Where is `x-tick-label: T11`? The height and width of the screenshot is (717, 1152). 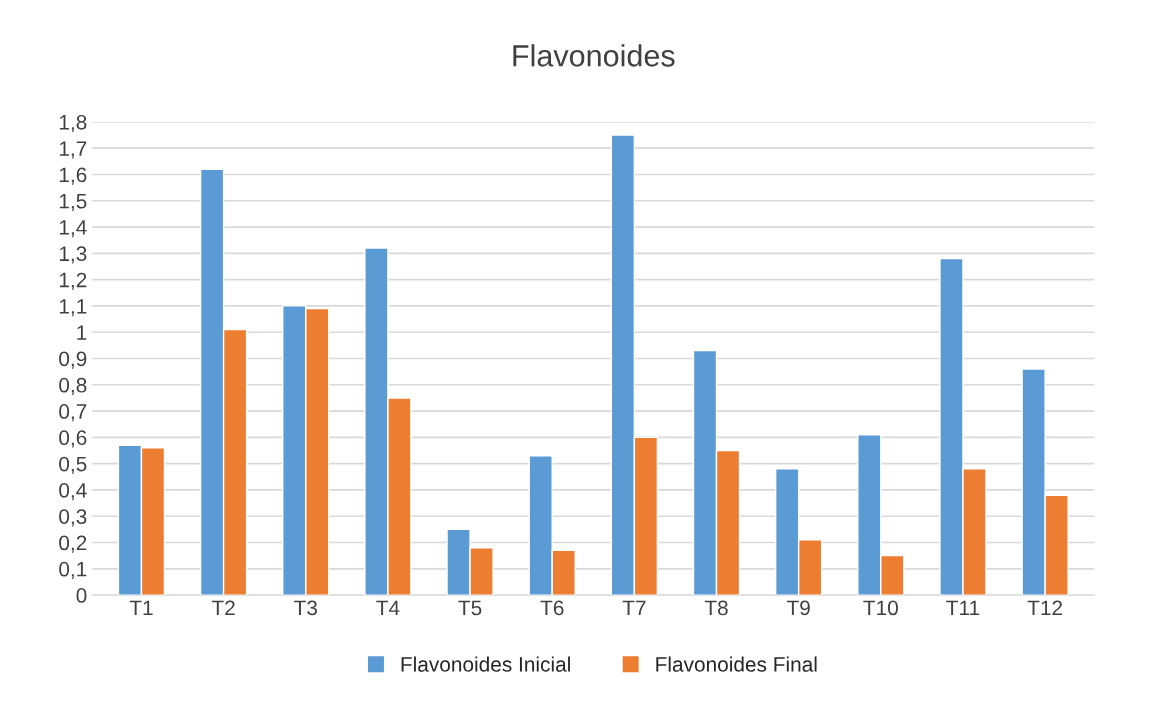
x-tick-label: T11 is located at coordinates (963, 608).